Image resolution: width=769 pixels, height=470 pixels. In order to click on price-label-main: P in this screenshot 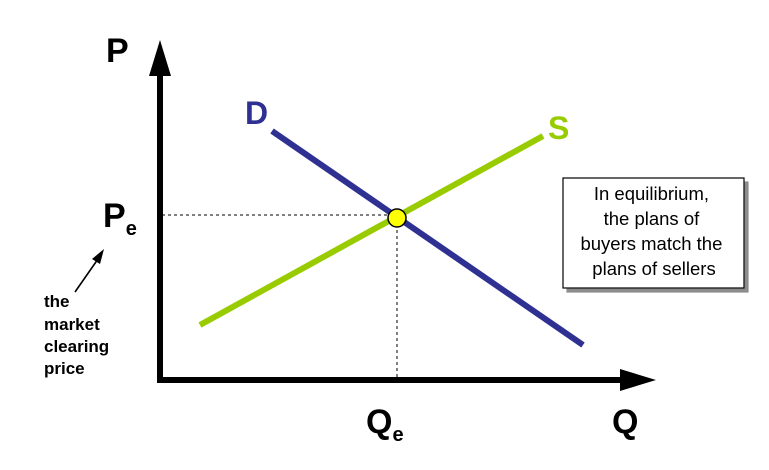, I will do `click(114, 216)`.